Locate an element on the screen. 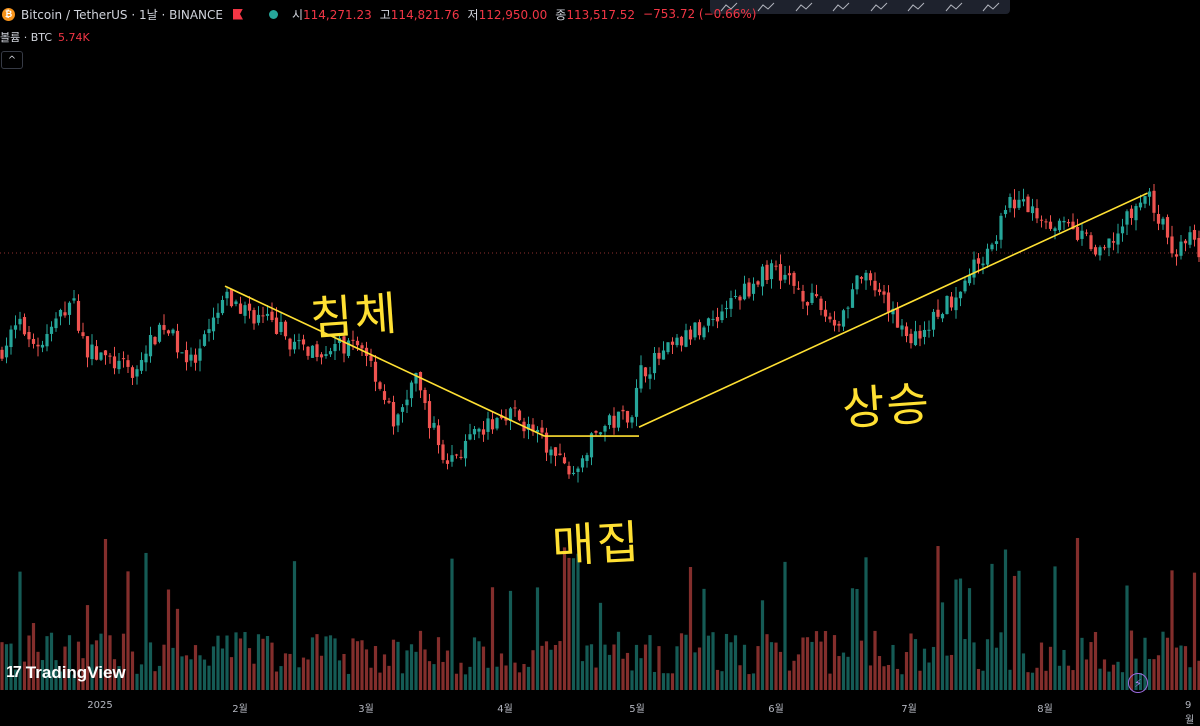 Image resolution: width=1200 pixels, height=726 pixels. trend-line-icon is located at coordinates (729, 7).